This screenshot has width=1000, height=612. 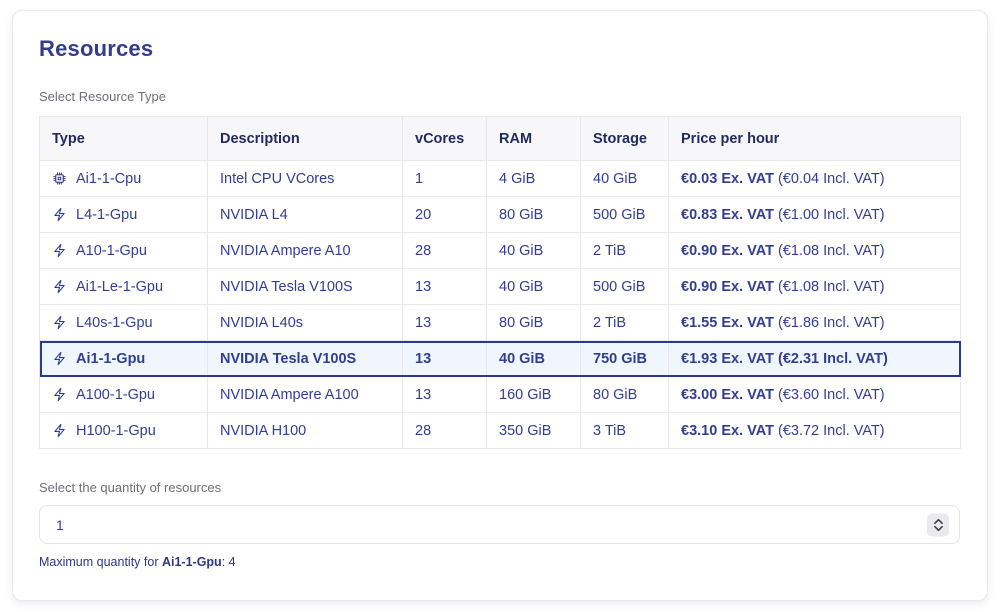 What do you see at coordinates (96, 48) in the screenshot?
I see `page-title: Resources` at bounding box center [96, 48].